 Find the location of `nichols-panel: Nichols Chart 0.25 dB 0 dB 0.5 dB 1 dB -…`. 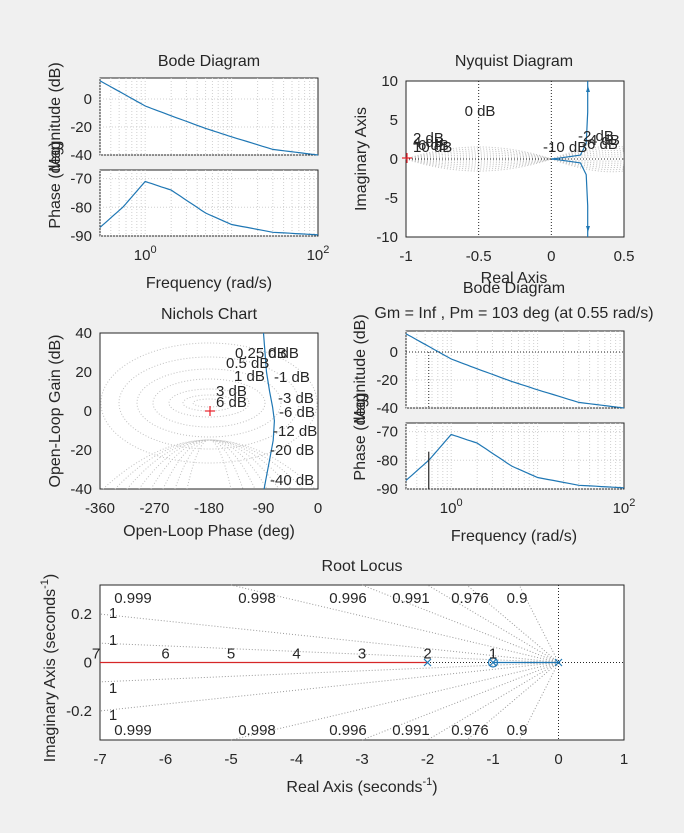

nichols-panel: Nichols Chart 0.25 dB 0 dB 0.5 dB 1 dB -… is located at coordinates (184, 423).